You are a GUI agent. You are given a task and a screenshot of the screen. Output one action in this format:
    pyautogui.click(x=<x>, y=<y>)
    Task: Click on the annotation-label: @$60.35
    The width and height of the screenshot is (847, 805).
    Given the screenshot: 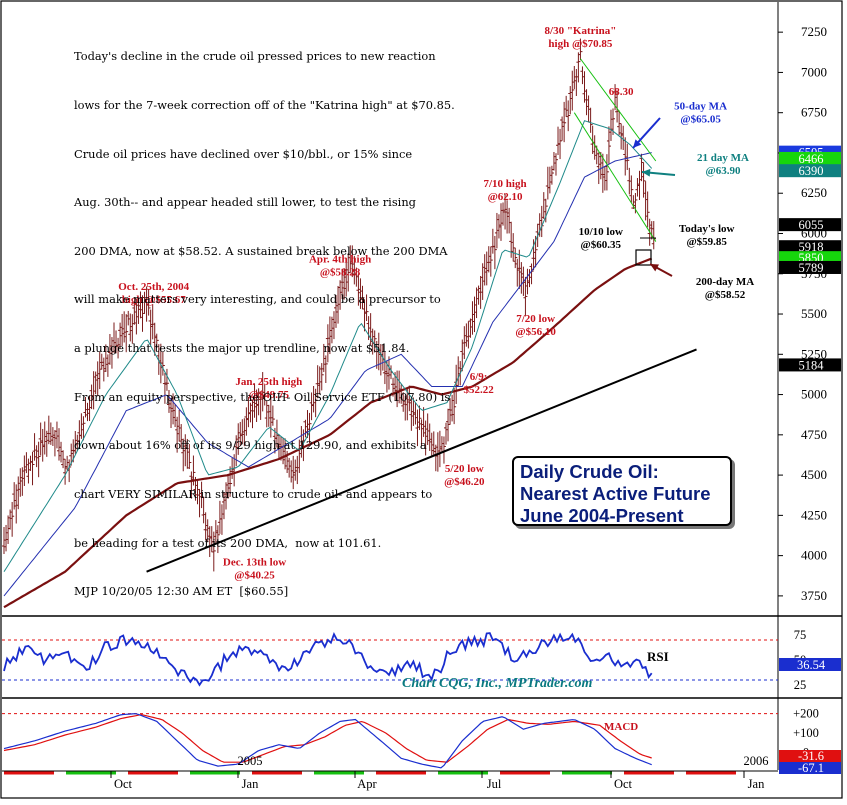 What is the action you would take?
    pyautogui.click(x=601, y=245)
    